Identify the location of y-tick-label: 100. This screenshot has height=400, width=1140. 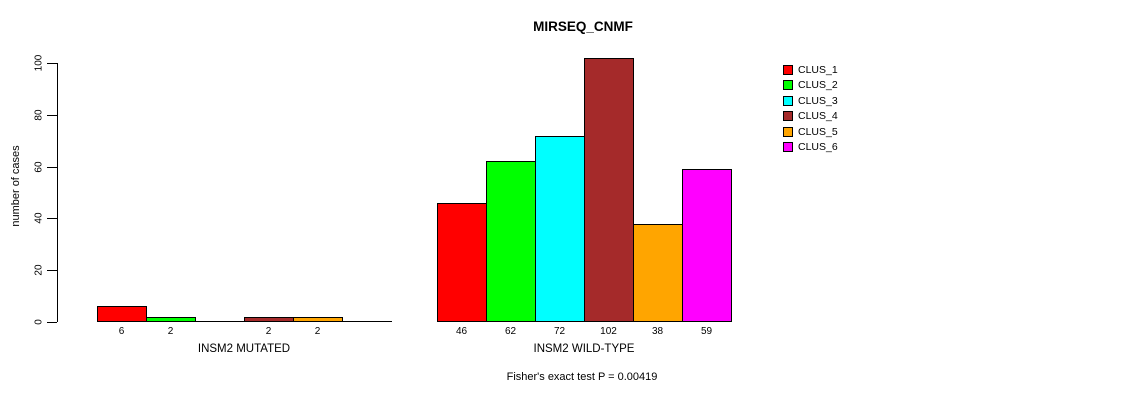
(39, 63).